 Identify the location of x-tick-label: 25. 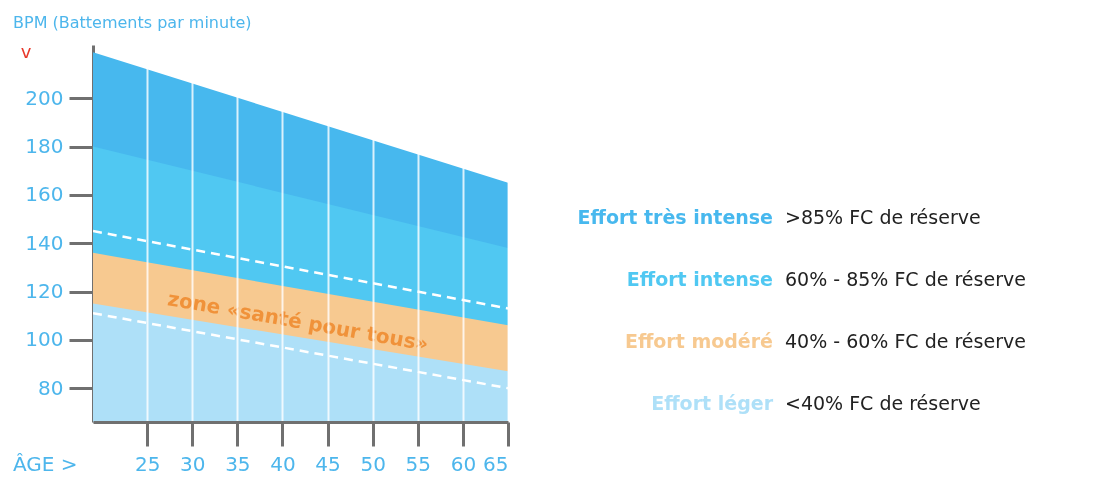
(147, 463).